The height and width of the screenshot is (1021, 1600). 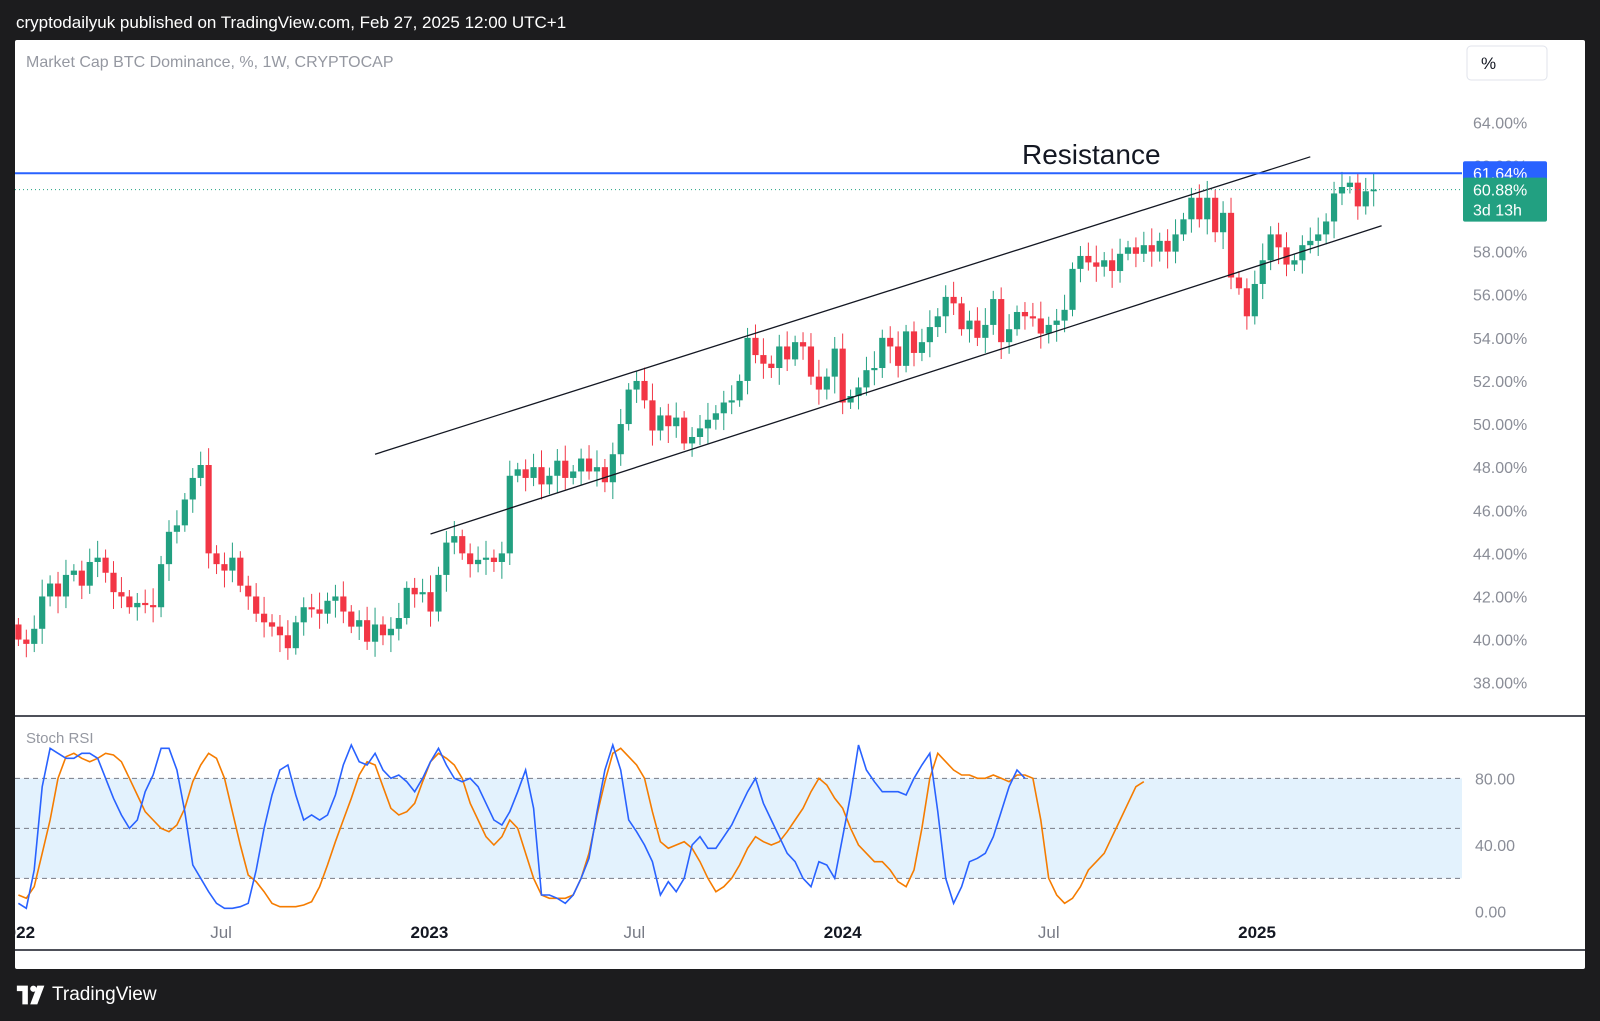 I want to click on price-axis-tick: 64.00%, so click(x=1500, y=123).